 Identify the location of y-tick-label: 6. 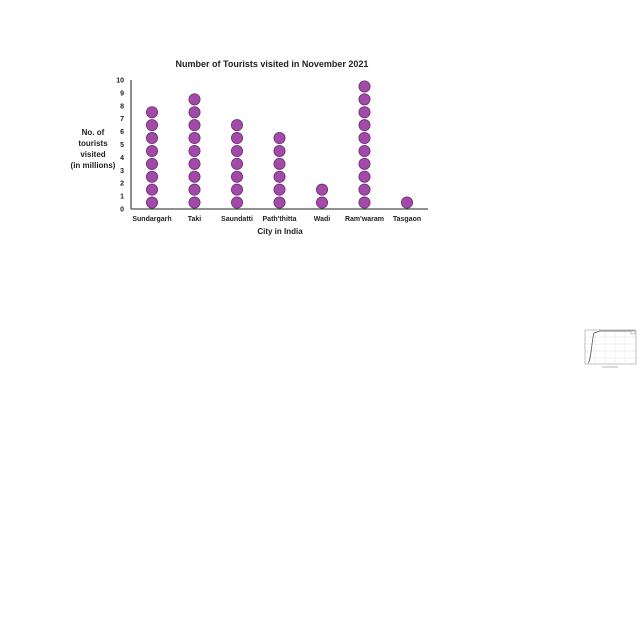
(122, 132).